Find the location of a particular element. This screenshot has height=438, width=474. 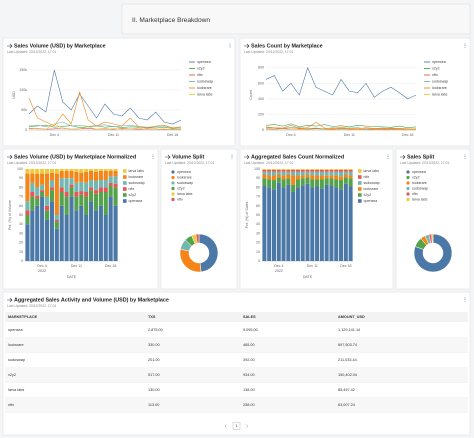

table-cell: larva labs is located at coordinates (16, 390).